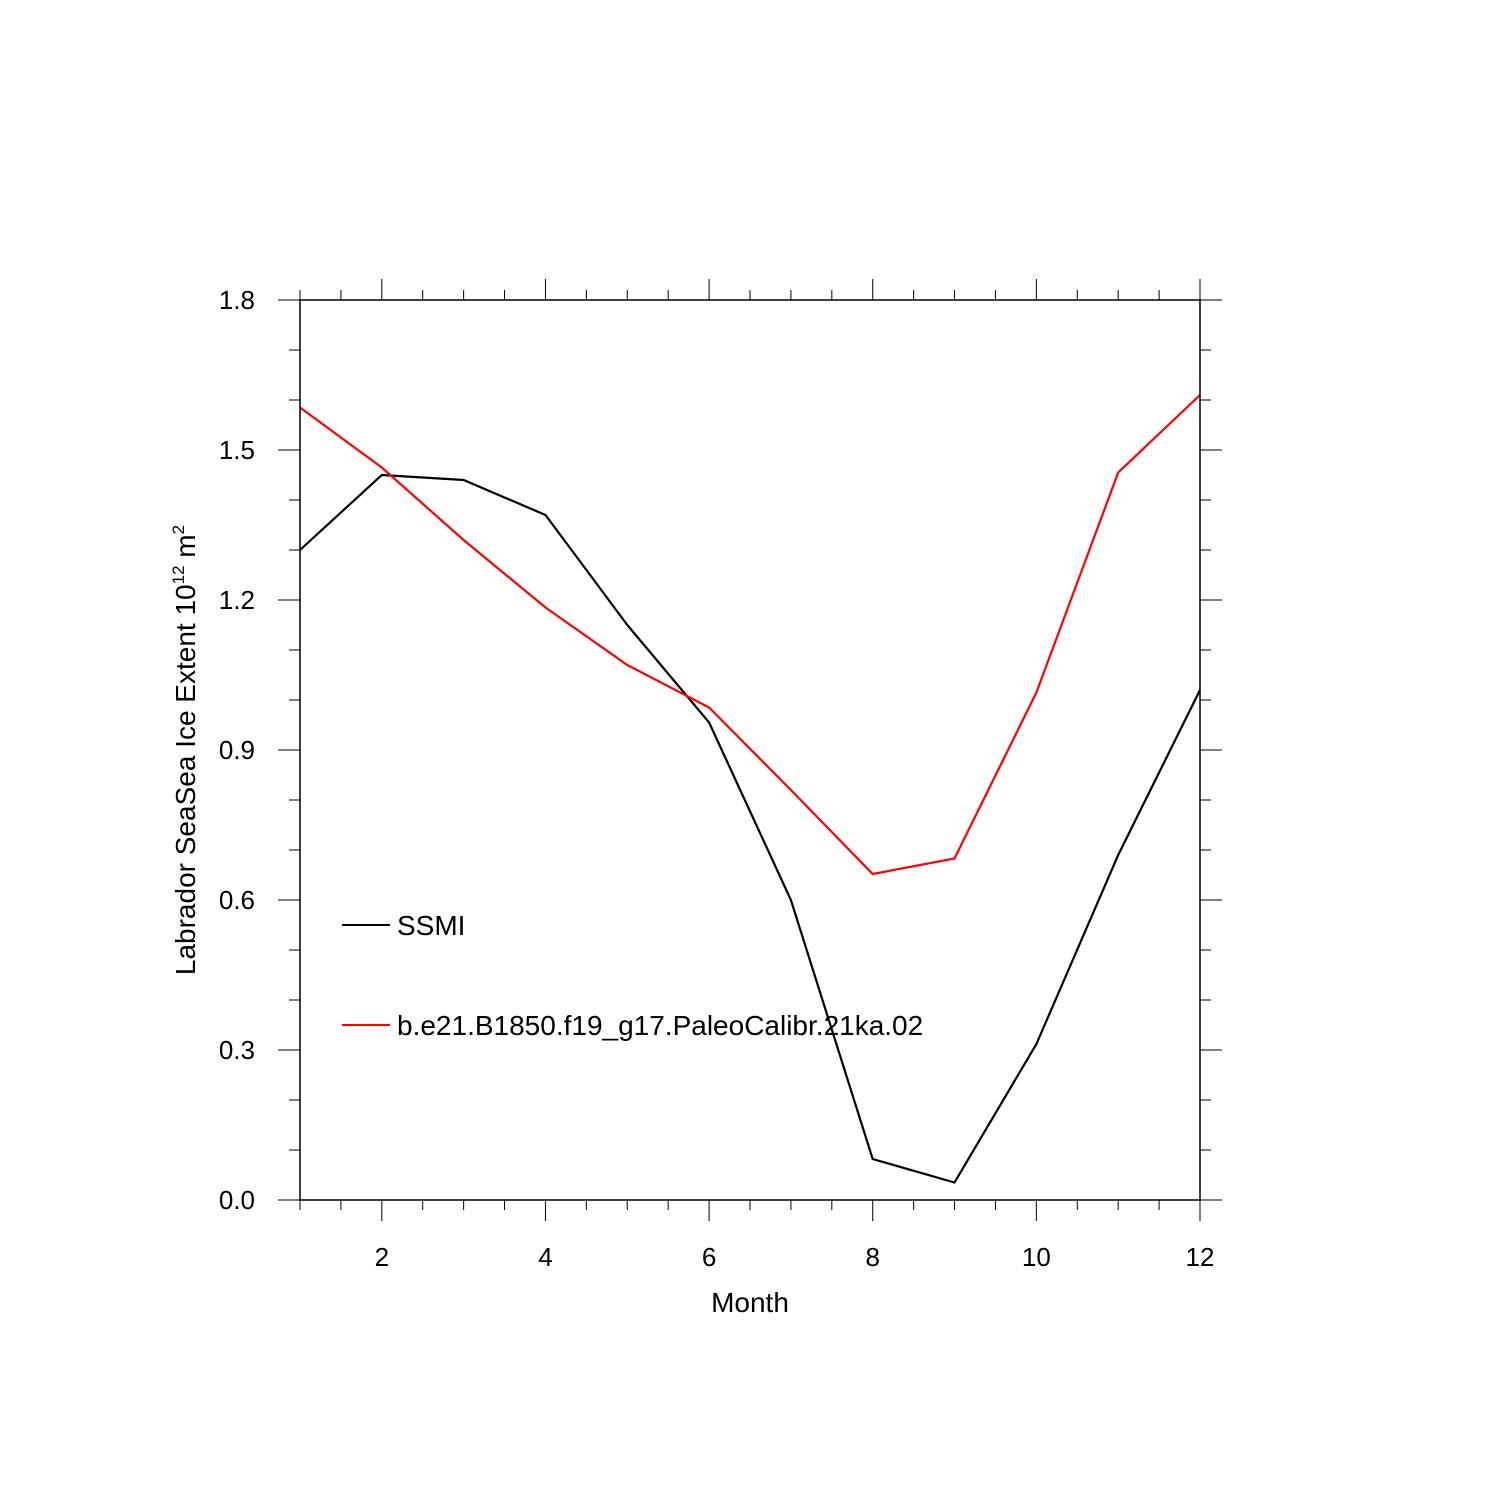 Image resolution: width=1500 pixels, height=1500 pixels. I want to click on y-axis-title-middle: m, so click(185, 549).